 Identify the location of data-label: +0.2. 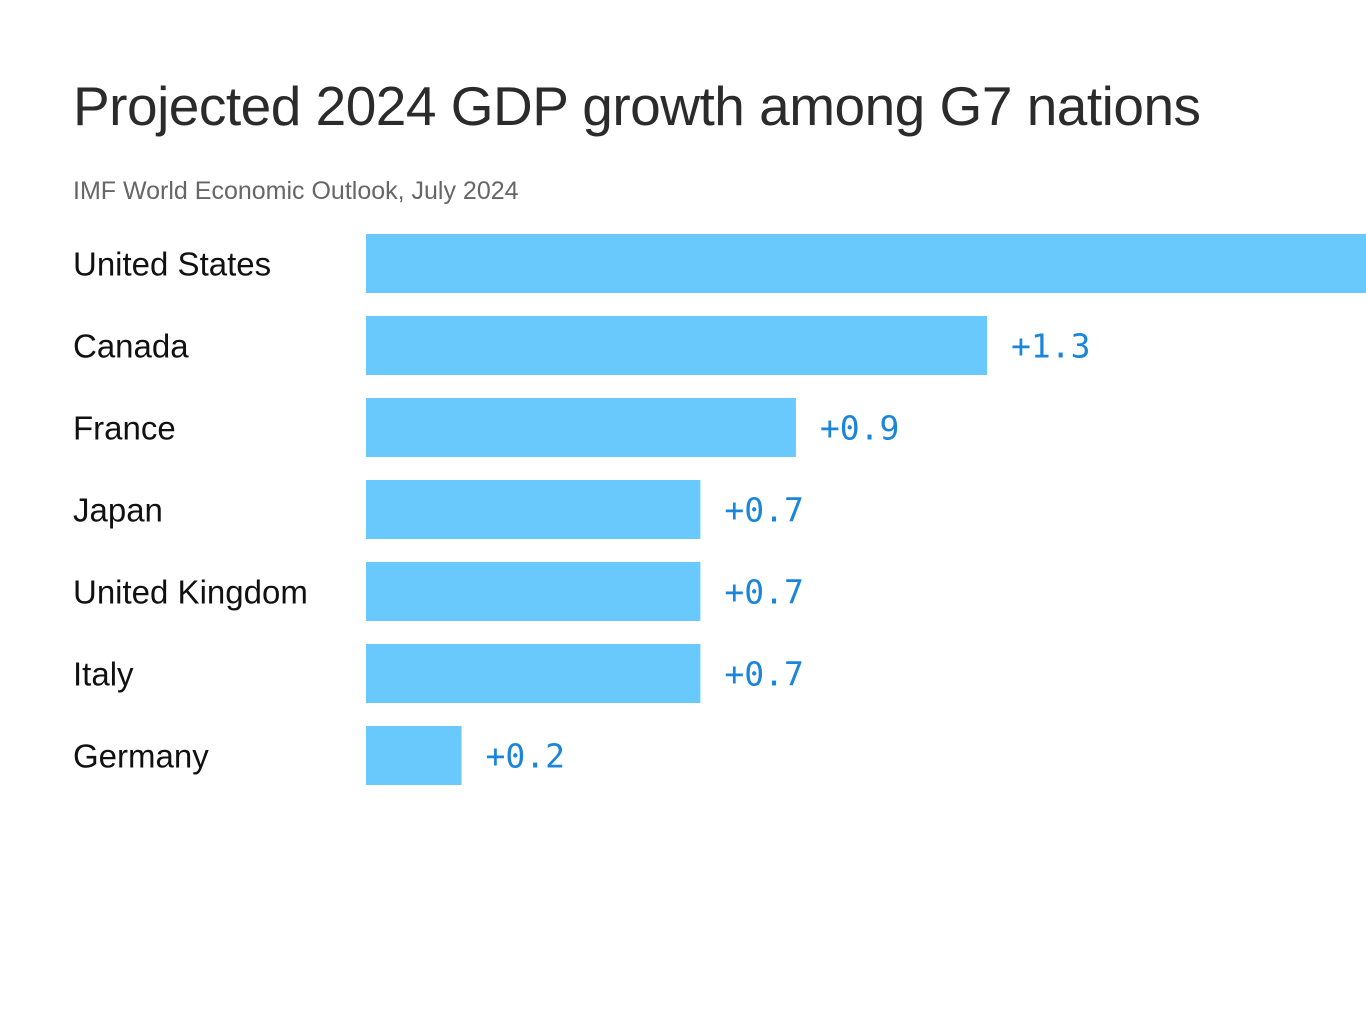
(525, 756).